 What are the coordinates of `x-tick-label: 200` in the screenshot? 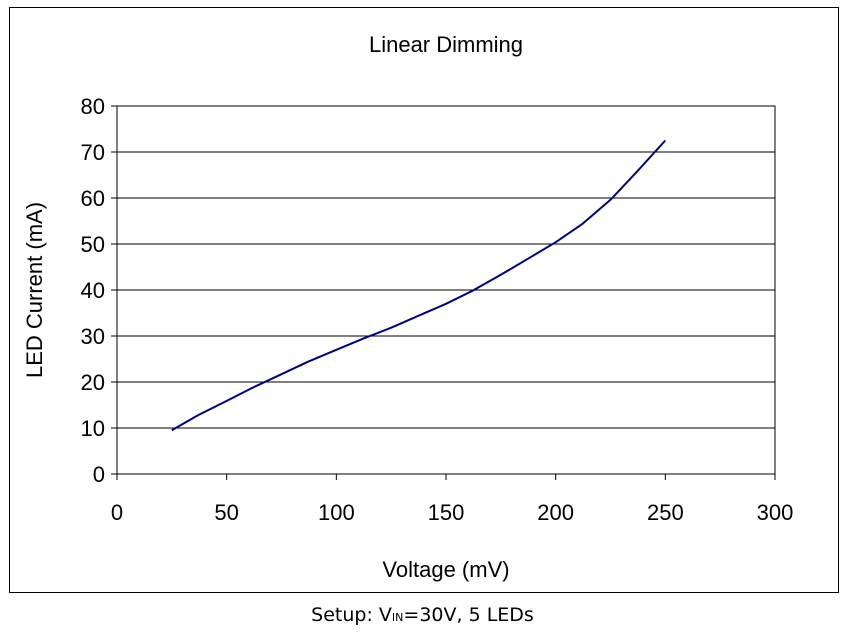 It's located at (555, 512).